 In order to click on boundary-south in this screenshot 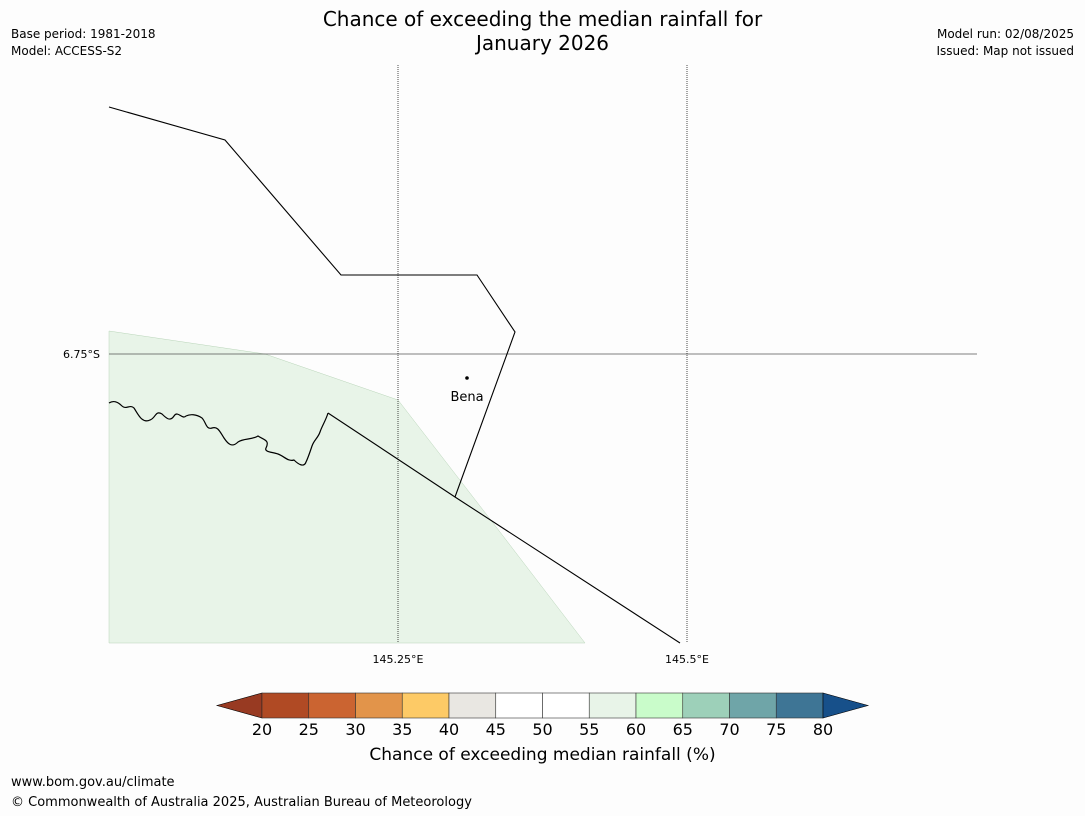, I will do `click(504, 528)`.